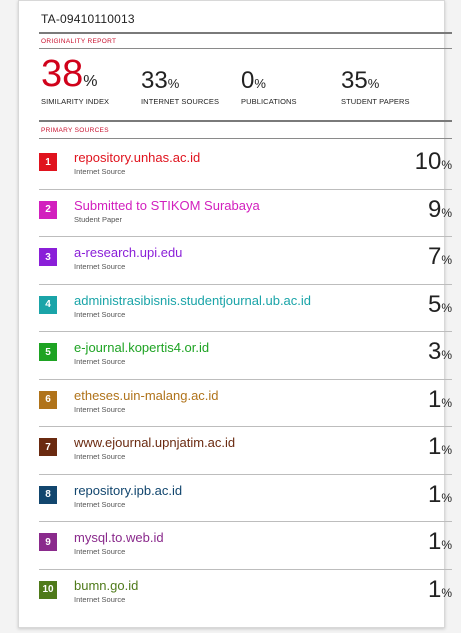 This screenshot has width=461, height=633. Describe the element at coordinates (79, 41) in the screenshot. I see `originality-report-label: ORIGINALITY REPORT` at that location.